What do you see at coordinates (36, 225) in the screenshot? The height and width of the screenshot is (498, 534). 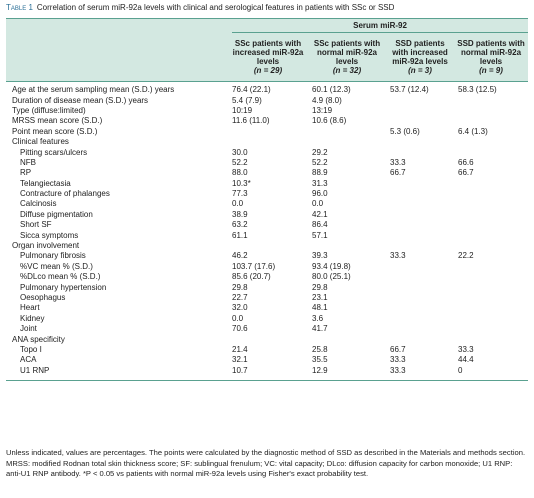 I see `row-label: Short SF` at bounding box center [36, 225].